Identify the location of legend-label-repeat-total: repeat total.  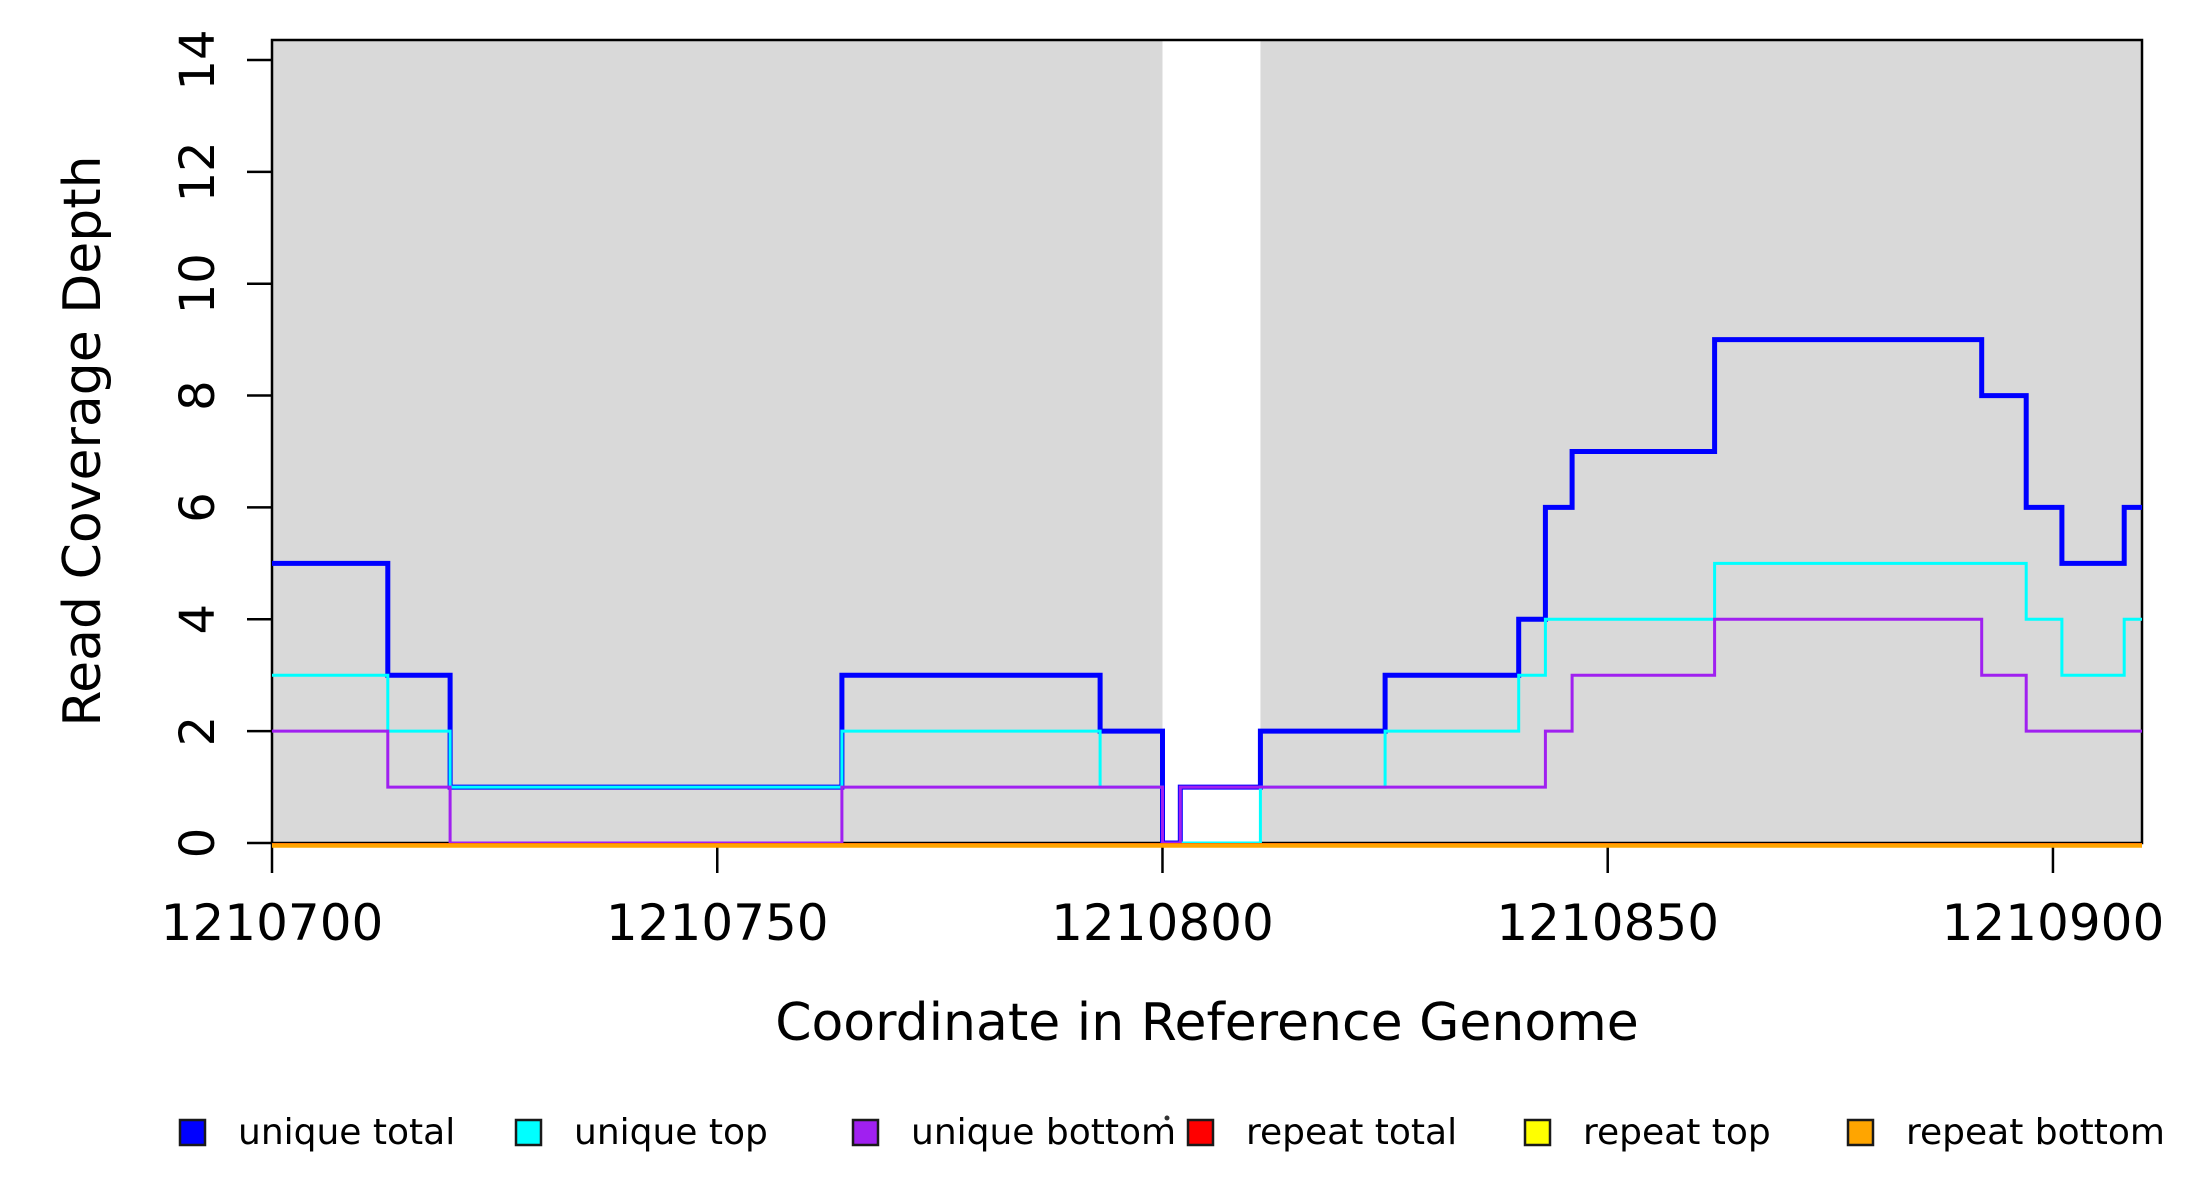
(1351, 1132).